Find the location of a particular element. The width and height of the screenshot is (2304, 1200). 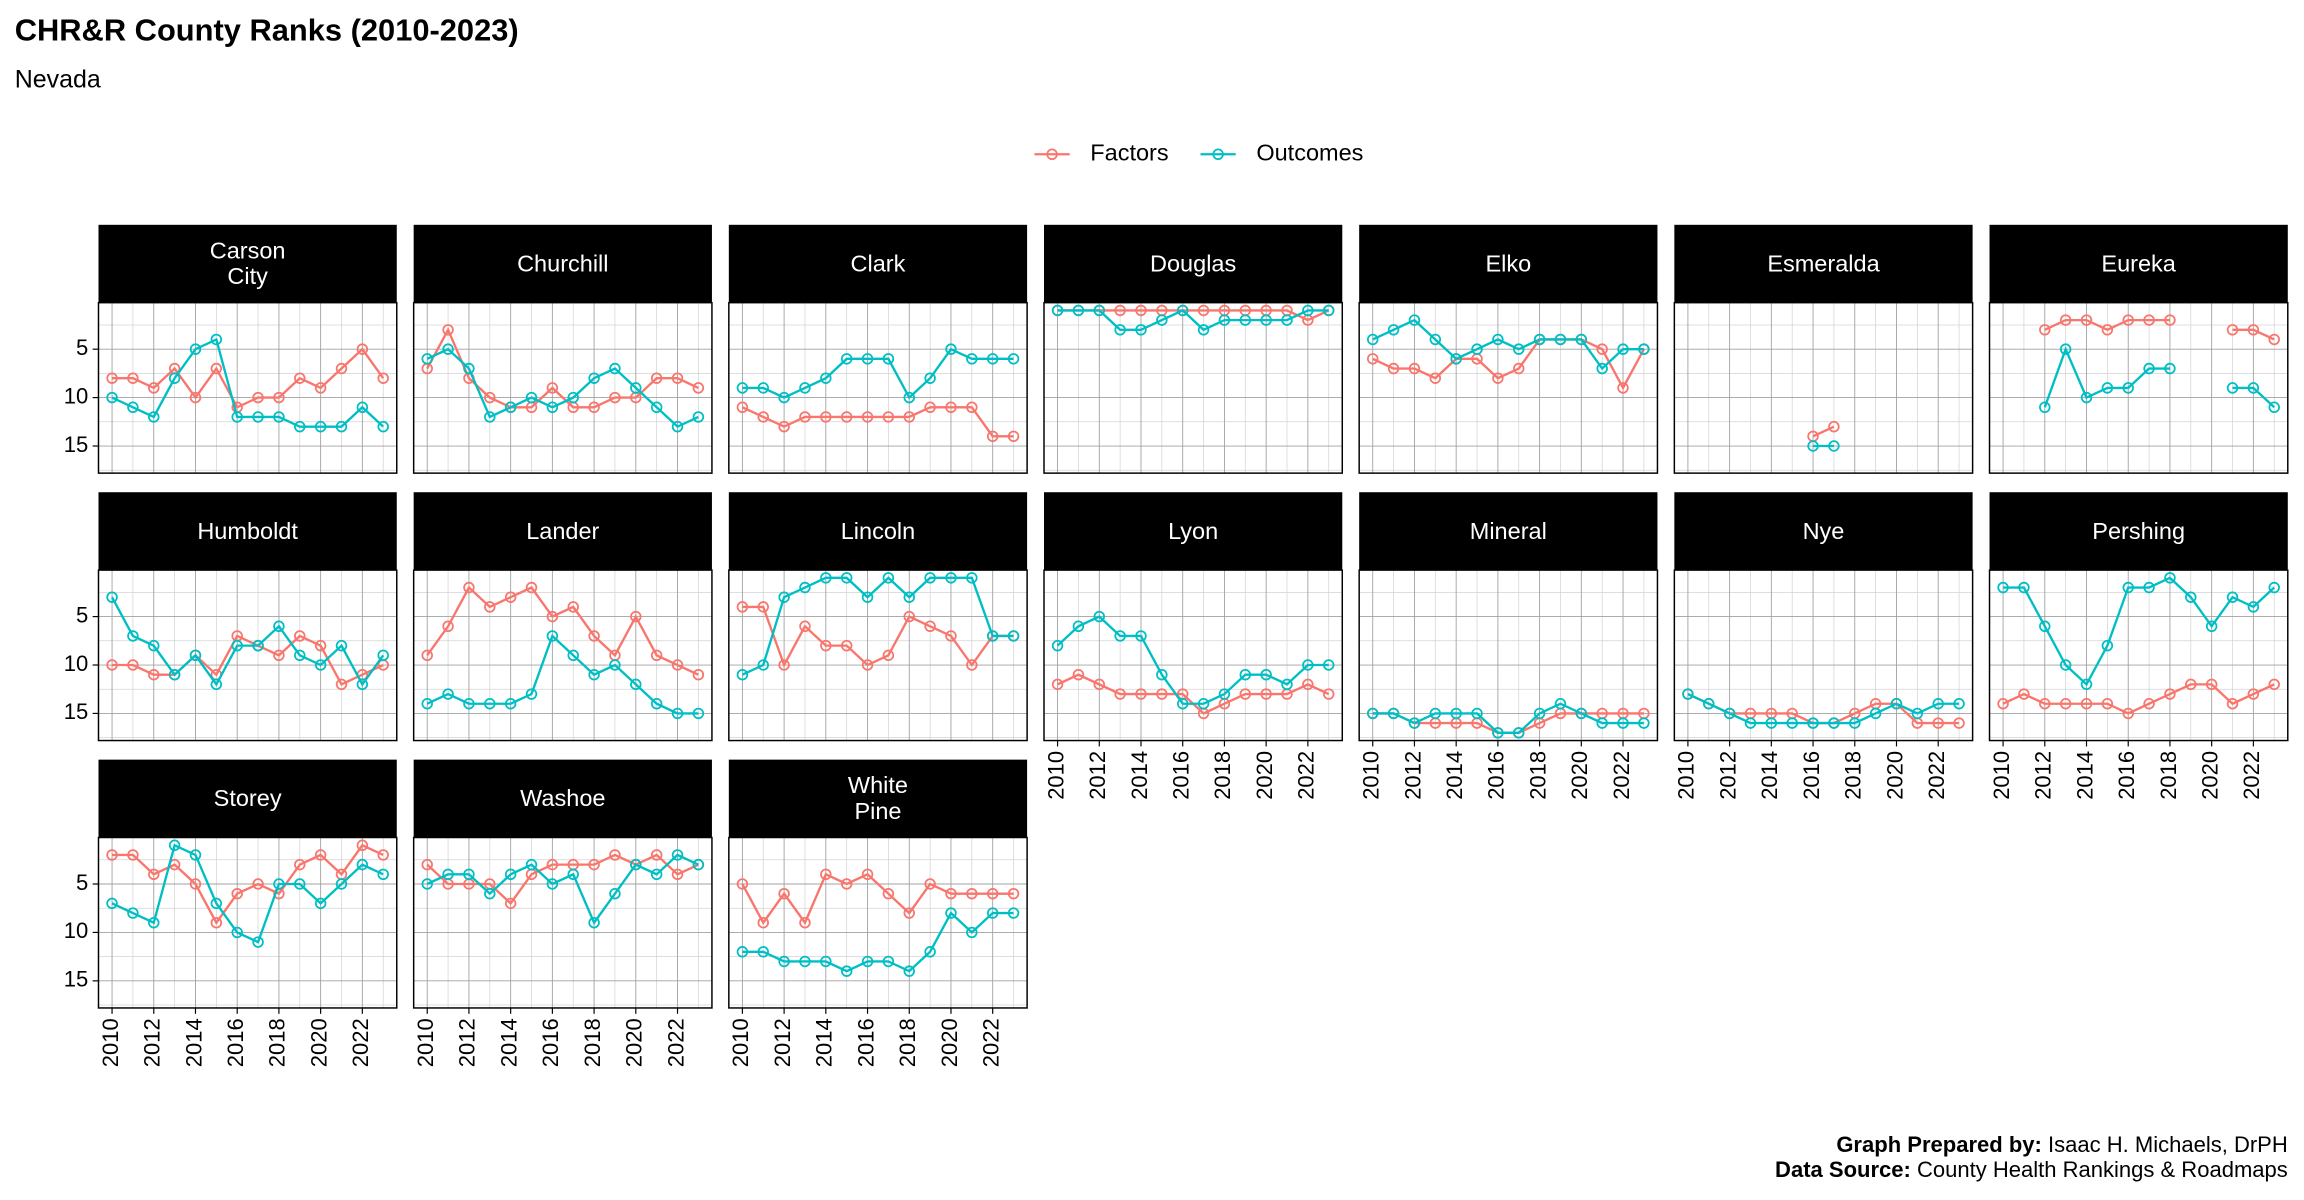

caption-text: Isaac H. Michaels, DrPH is located at coordinates (2168, 1144).